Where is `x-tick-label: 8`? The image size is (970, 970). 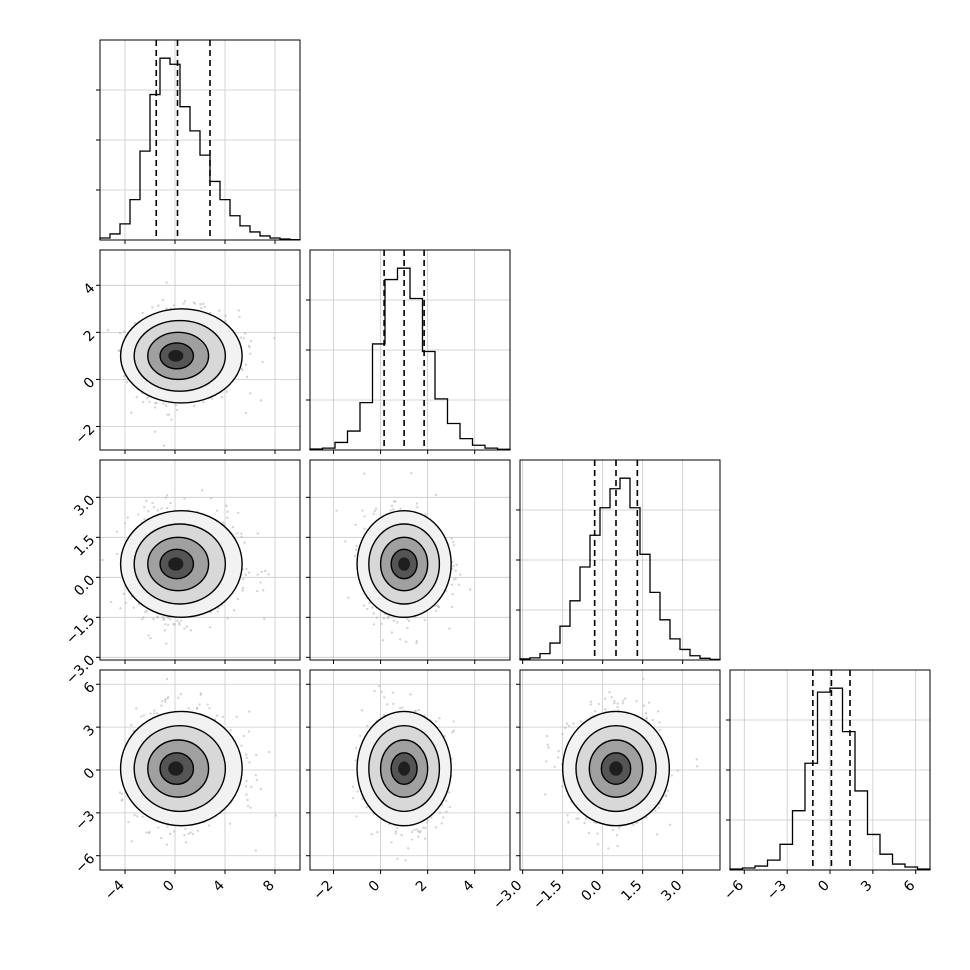
x-tick-label: 8 is located at coordinates (269, 887).